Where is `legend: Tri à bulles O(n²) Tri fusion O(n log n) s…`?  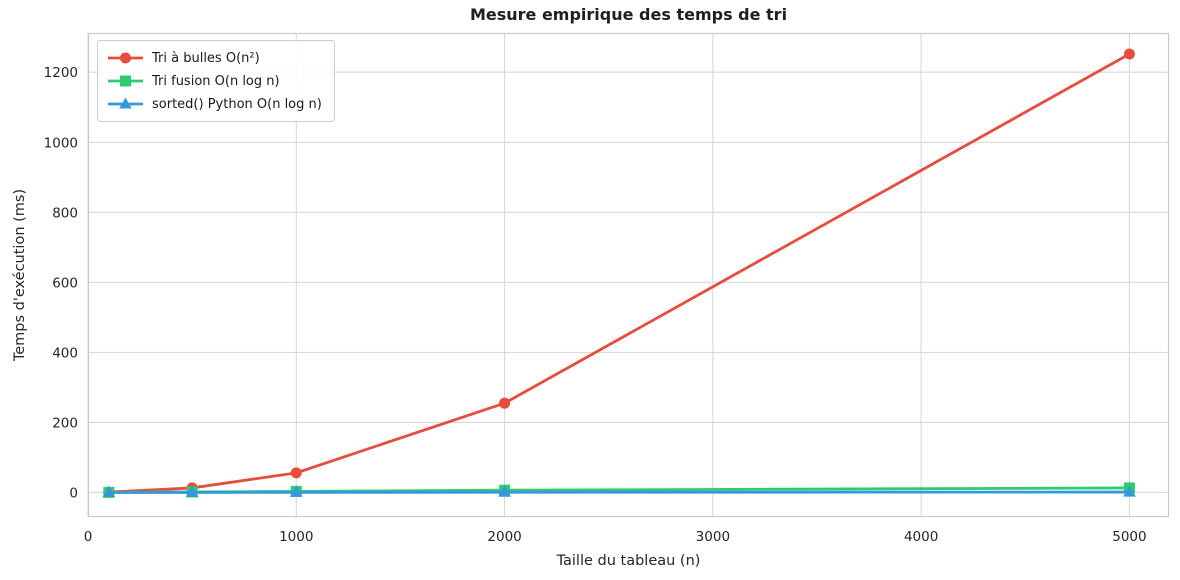 legend: Tri à bulles O(n²) Tri fusion O(n log n) s… is located at coordinates (216, 81).